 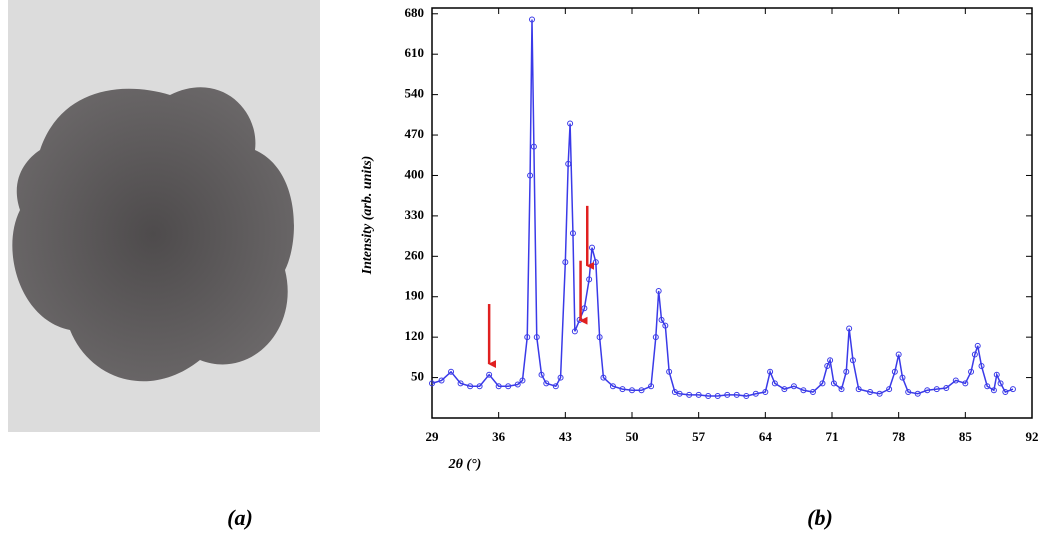 What do you see at coordinates (240, 517) in the screenshot?
I see `panel-label: (a)` at bounding box center [240, 517].